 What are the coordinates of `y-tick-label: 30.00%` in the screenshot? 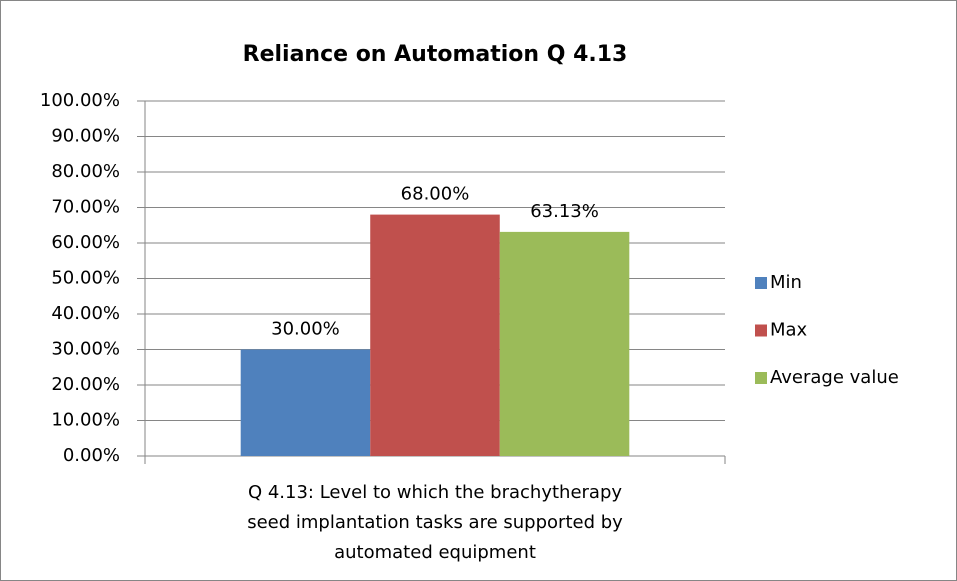 It's located at (85, 349).